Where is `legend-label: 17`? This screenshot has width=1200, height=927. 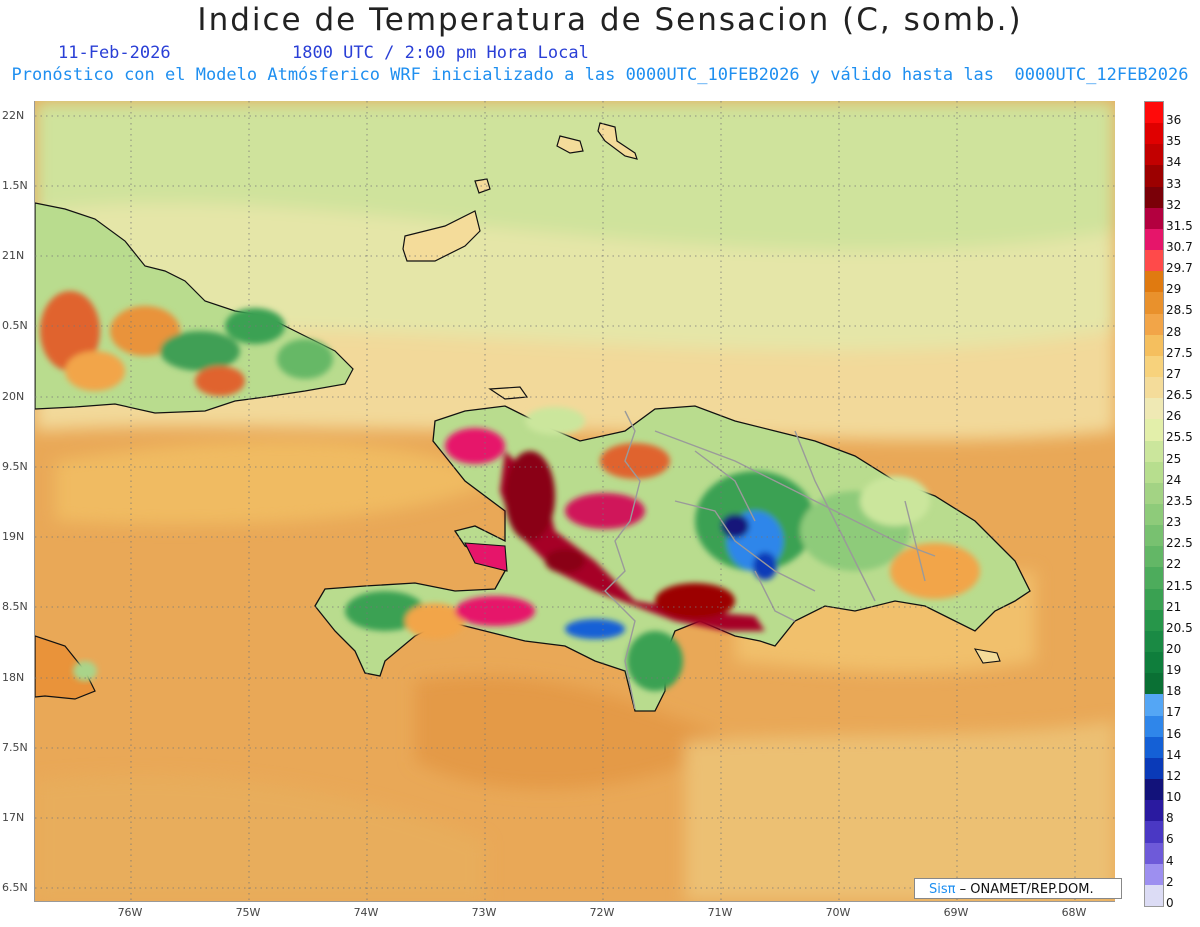
legend-label: 17 is located at coordinates (1174, 712).